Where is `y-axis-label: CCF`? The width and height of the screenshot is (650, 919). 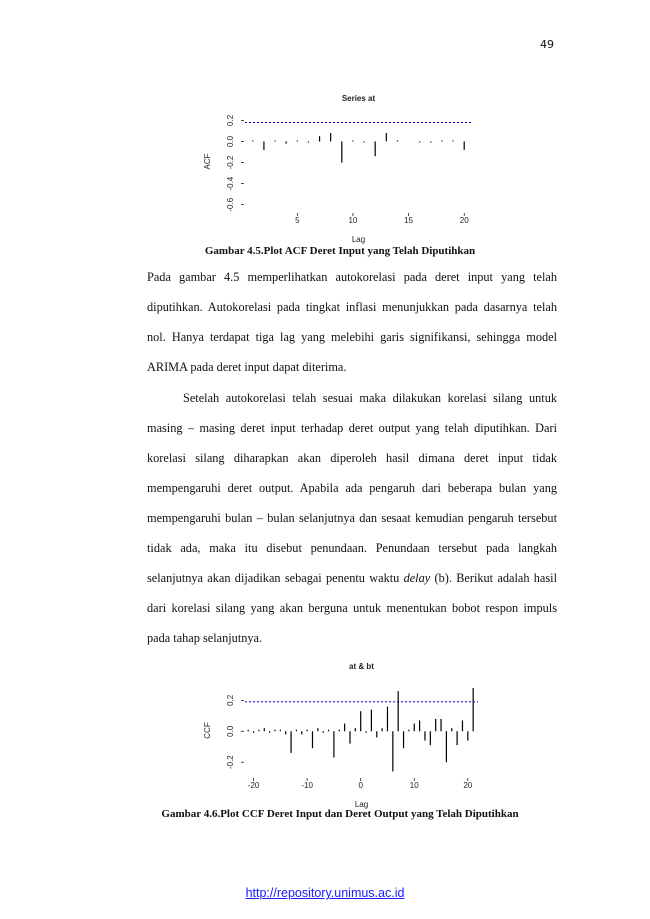
y-axis-label: CCF is located at coordinates (207, 730).